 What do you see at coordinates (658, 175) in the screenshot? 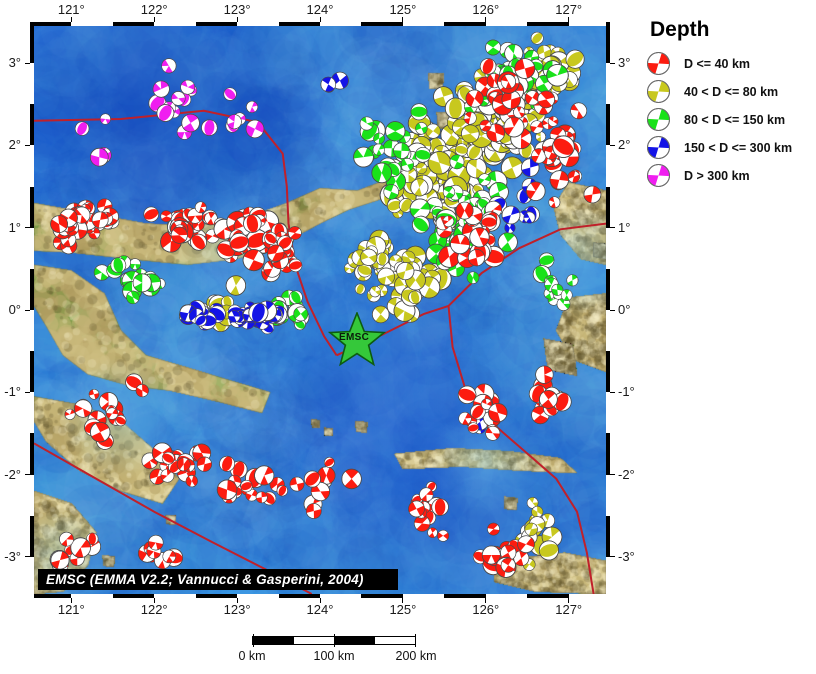
I see `legend-beachball-icon-dmax` at bounding box center [658, 175].